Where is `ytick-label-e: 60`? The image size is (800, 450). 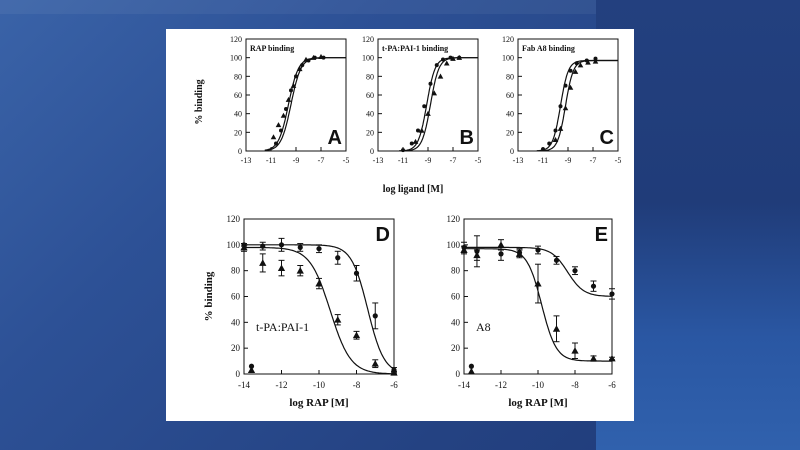
ytick-label-e: 60 is located at coordinates (456, 297).